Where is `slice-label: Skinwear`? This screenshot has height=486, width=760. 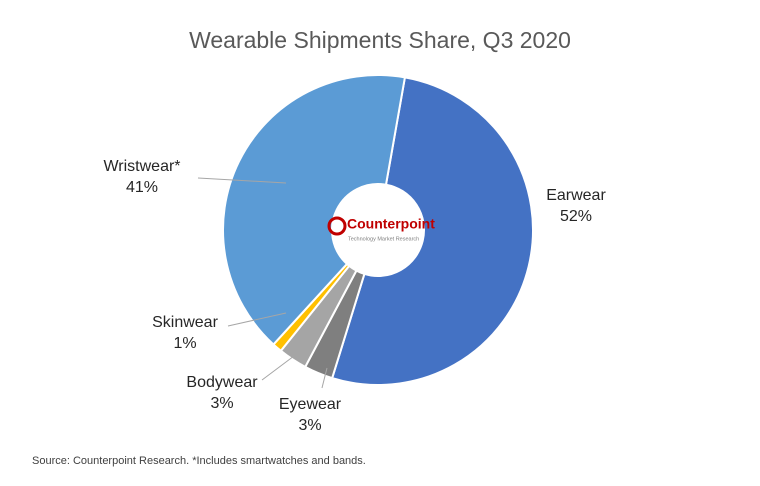
slice-label: Skinwear is located at coordinates (185, 322).